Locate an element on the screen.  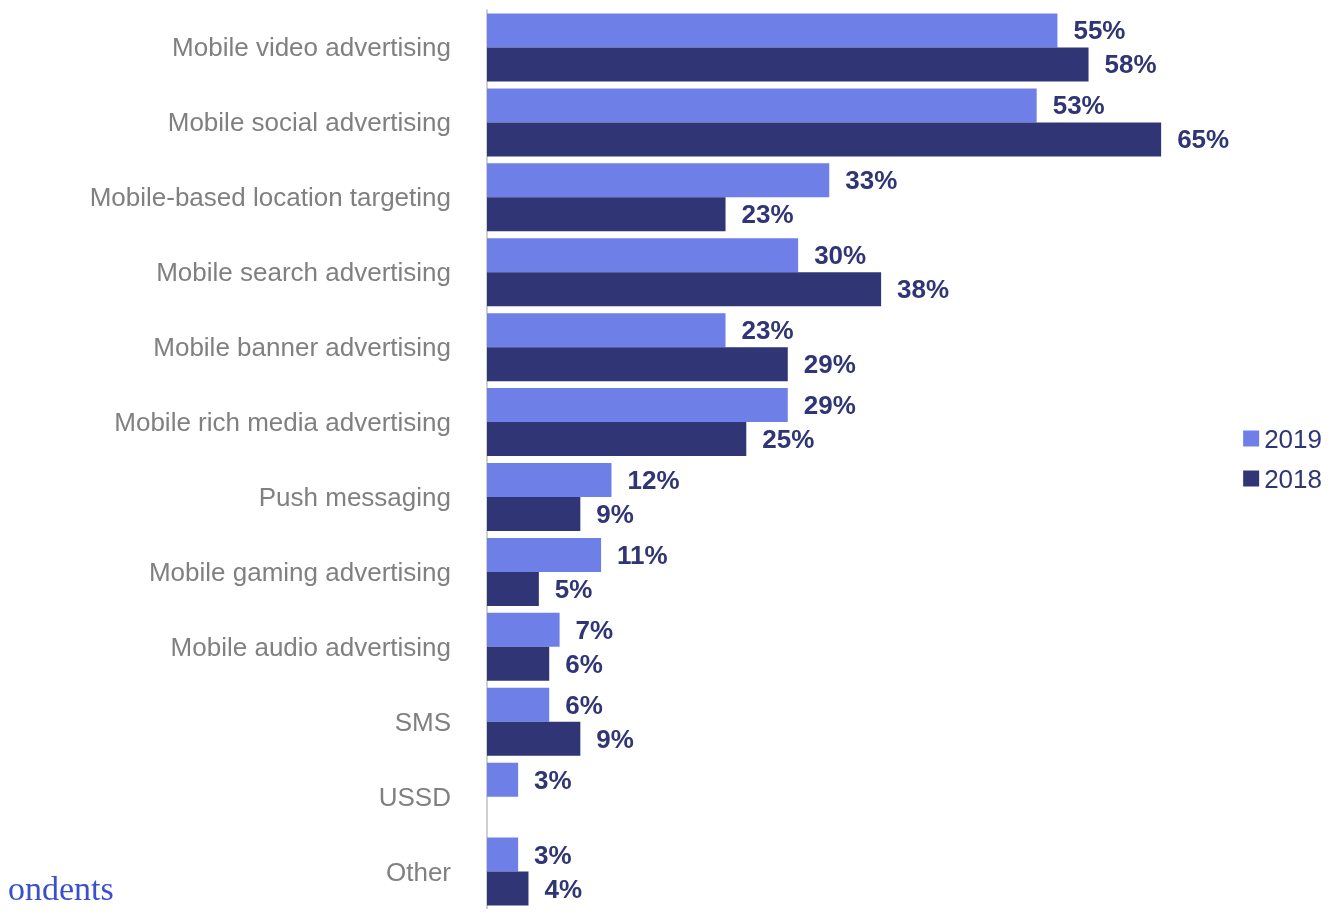
y-tick-label: Mobile rich media advertising is located at coordinates (282, 422).